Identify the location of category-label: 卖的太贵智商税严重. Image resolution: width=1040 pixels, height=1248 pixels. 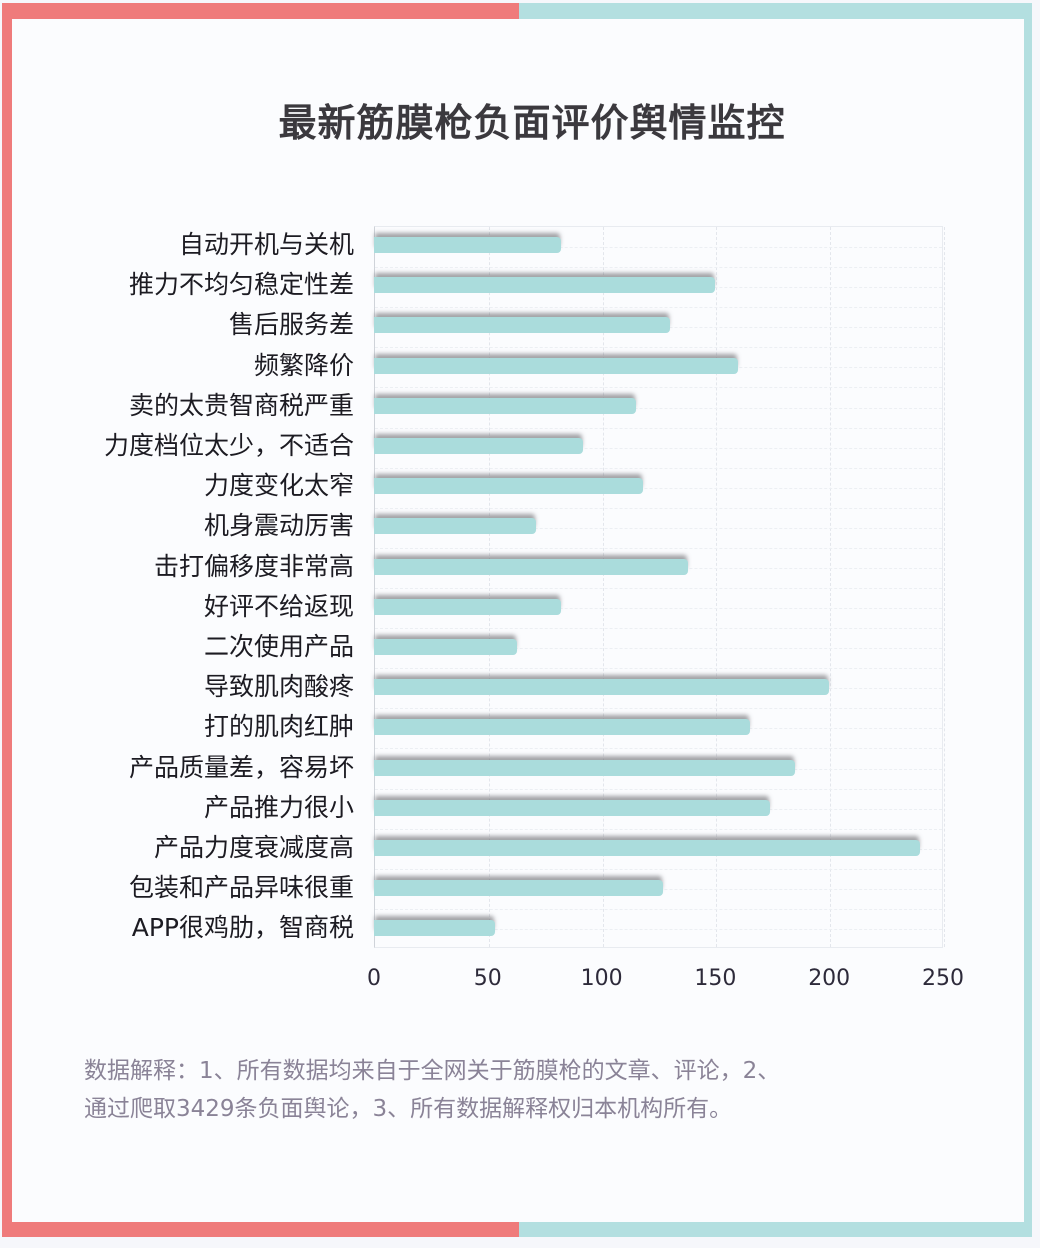
(241, 405).